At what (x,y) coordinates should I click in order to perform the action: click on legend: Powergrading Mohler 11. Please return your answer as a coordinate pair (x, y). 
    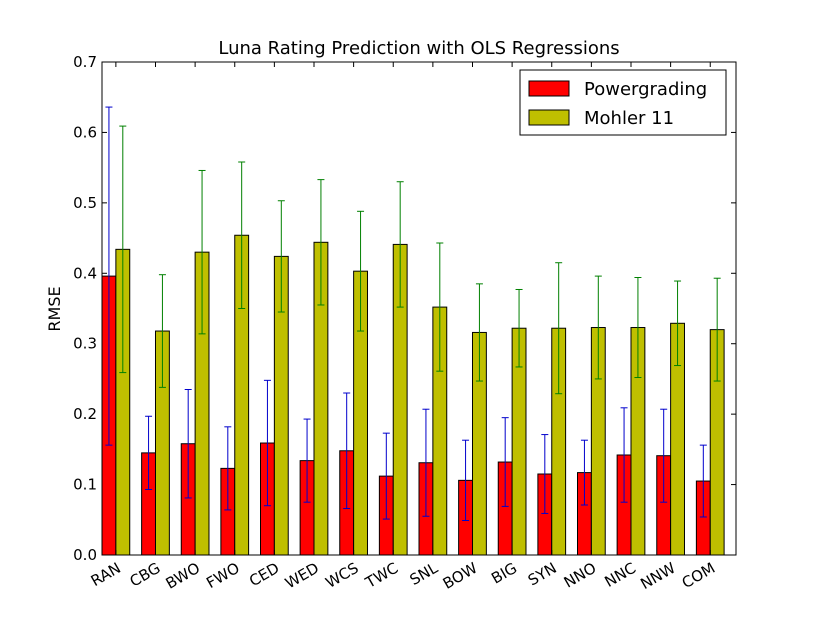
    Looking at the image, I should click on (623, 102).